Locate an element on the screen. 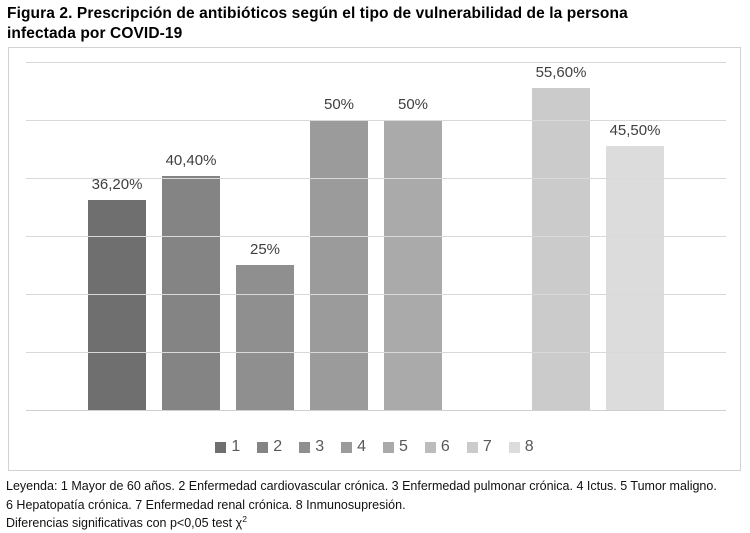 Image resolution: width=750 pixels, height=533 pixels. bar-label-3: 25% is located at coordinates (265, 249).